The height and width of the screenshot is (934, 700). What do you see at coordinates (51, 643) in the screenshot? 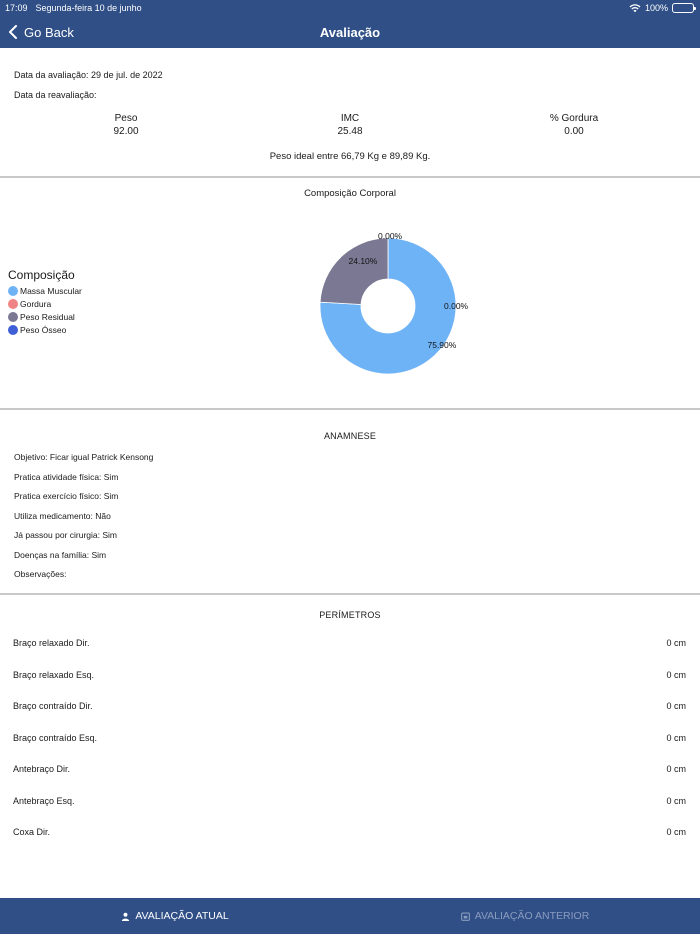
I see `perimeter-label: Braço relaxado Dir.` at bounding box center [51, 643].